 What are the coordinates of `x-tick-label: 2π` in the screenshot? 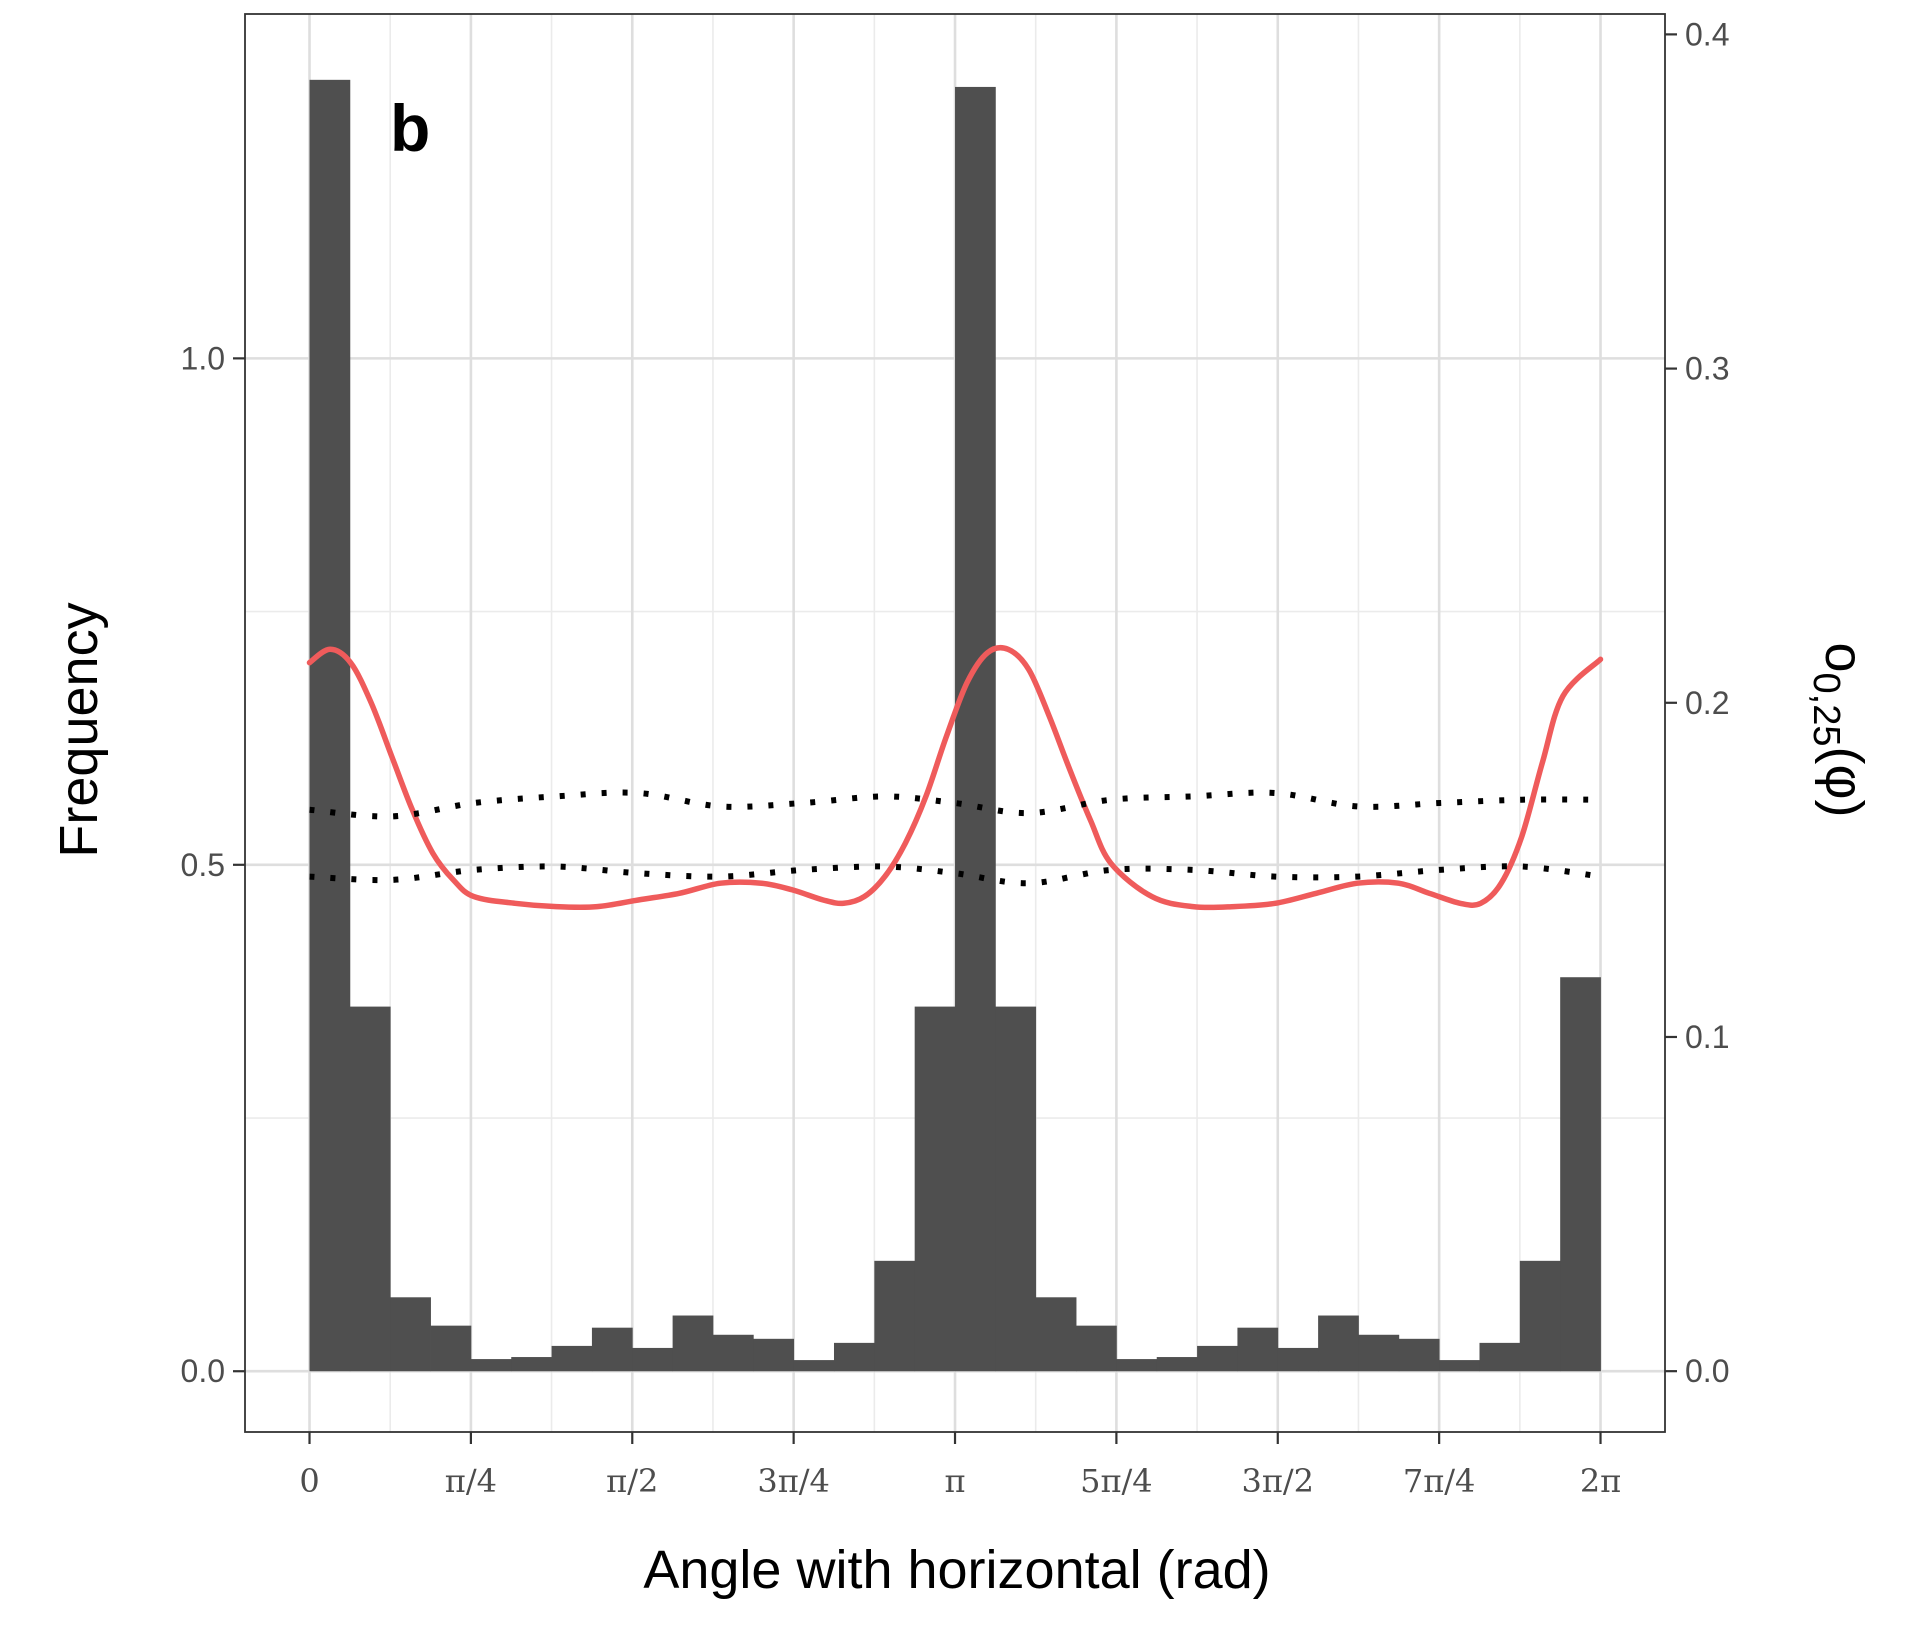 It's located at (1600, 1481).